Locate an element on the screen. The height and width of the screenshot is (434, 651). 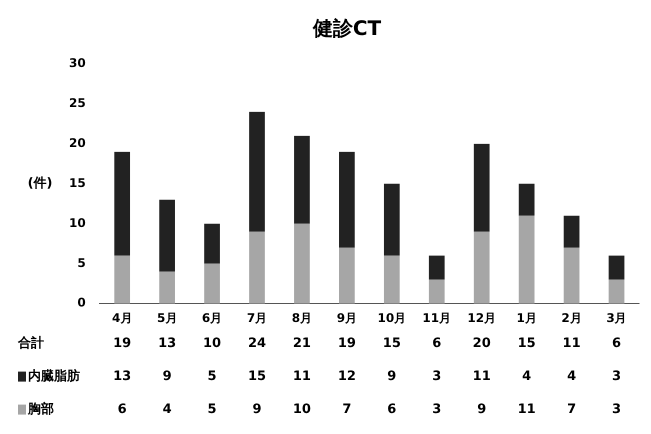
x-tick-label: 12月 is located at coordinates (481, 317).